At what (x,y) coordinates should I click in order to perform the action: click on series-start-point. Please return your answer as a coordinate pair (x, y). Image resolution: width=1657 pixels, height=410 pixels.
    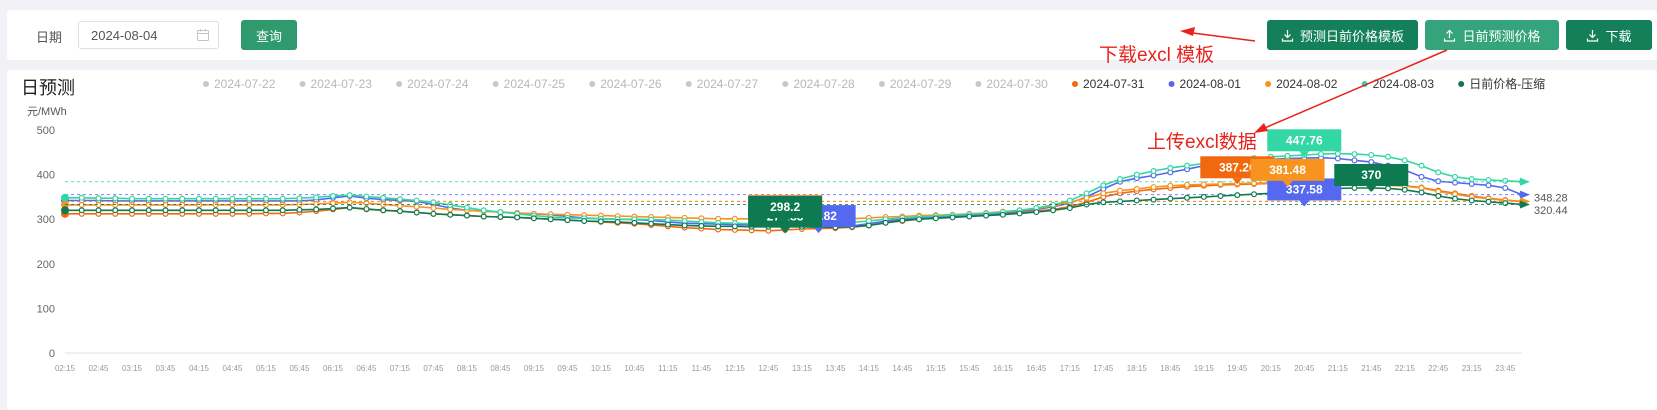
    Looking at the image, I should click on (65, 197).